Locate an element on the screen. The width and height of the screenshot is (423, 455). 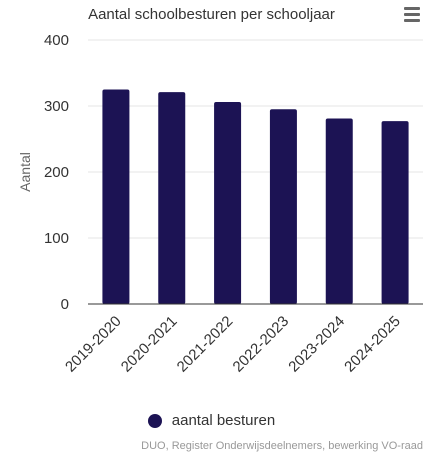
x-tick-label: 2019-2020 is located at coordinates (93, 344).